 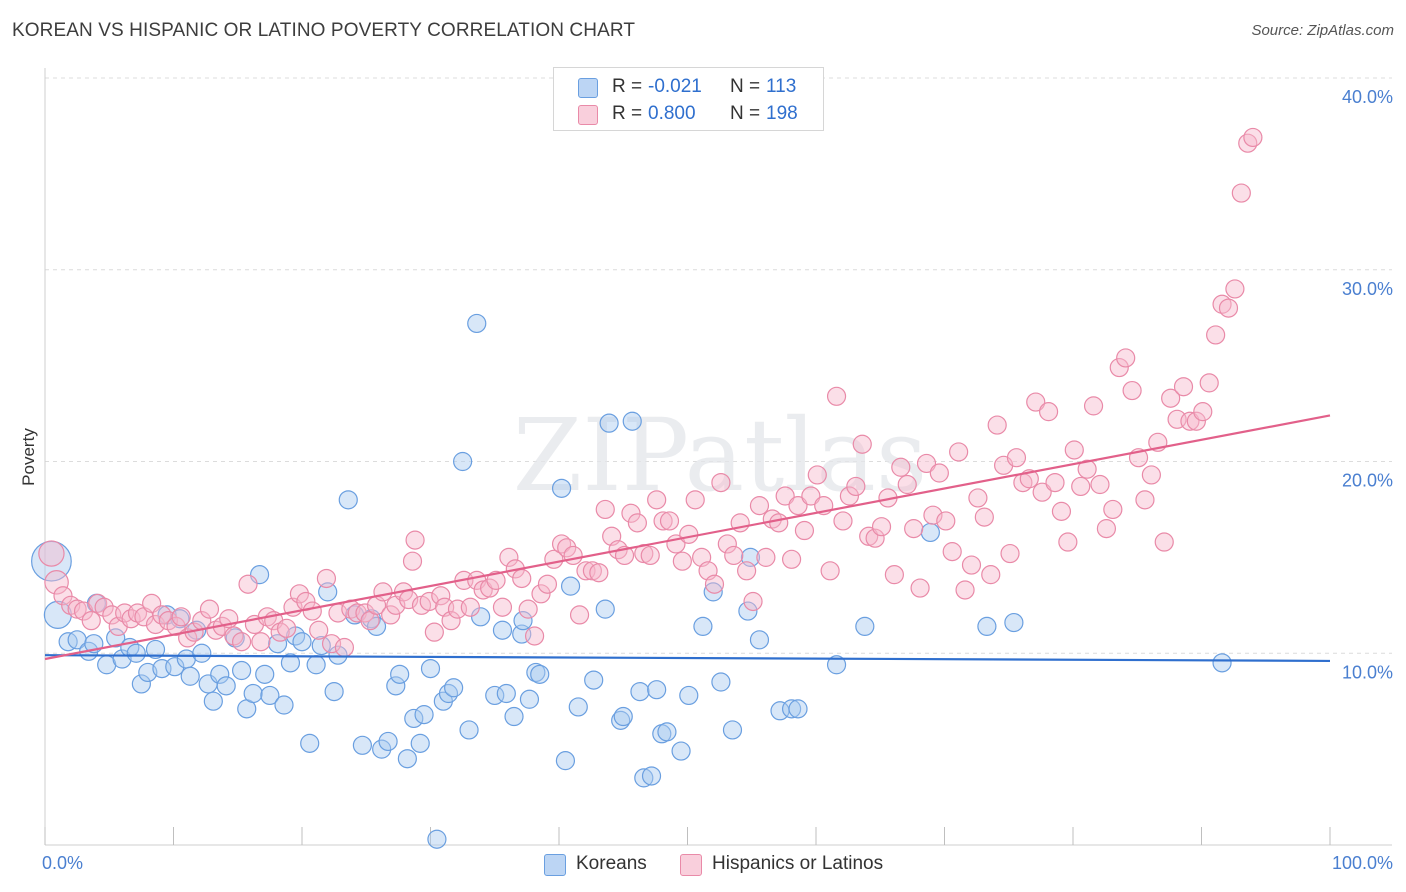 I want to click on y-tick-label: 20.0%, so click(x=1367, y=481).